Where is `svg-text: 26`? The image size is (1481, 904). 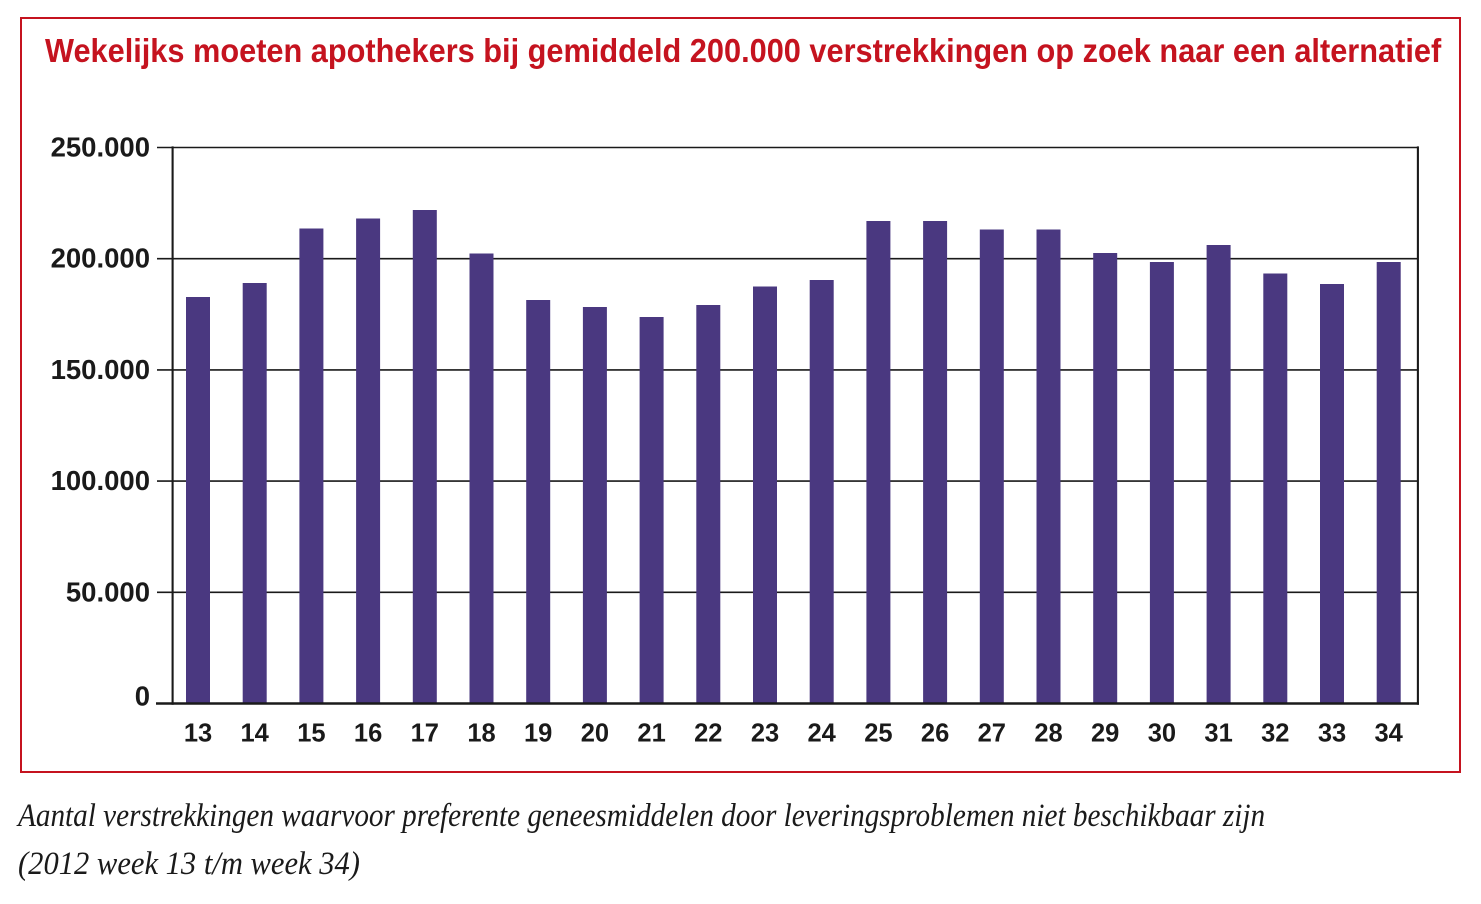 svg-text: 26 is located at coordinates (935, 734).